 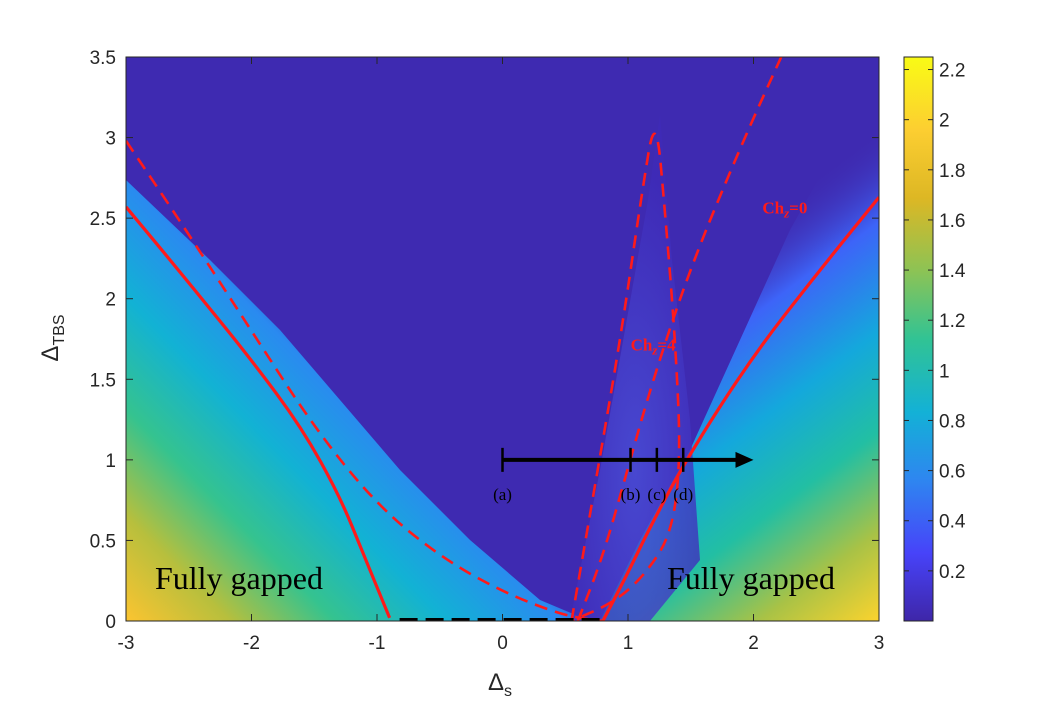 I want to click on path-arrow-layer, so click(x=628, y=459).